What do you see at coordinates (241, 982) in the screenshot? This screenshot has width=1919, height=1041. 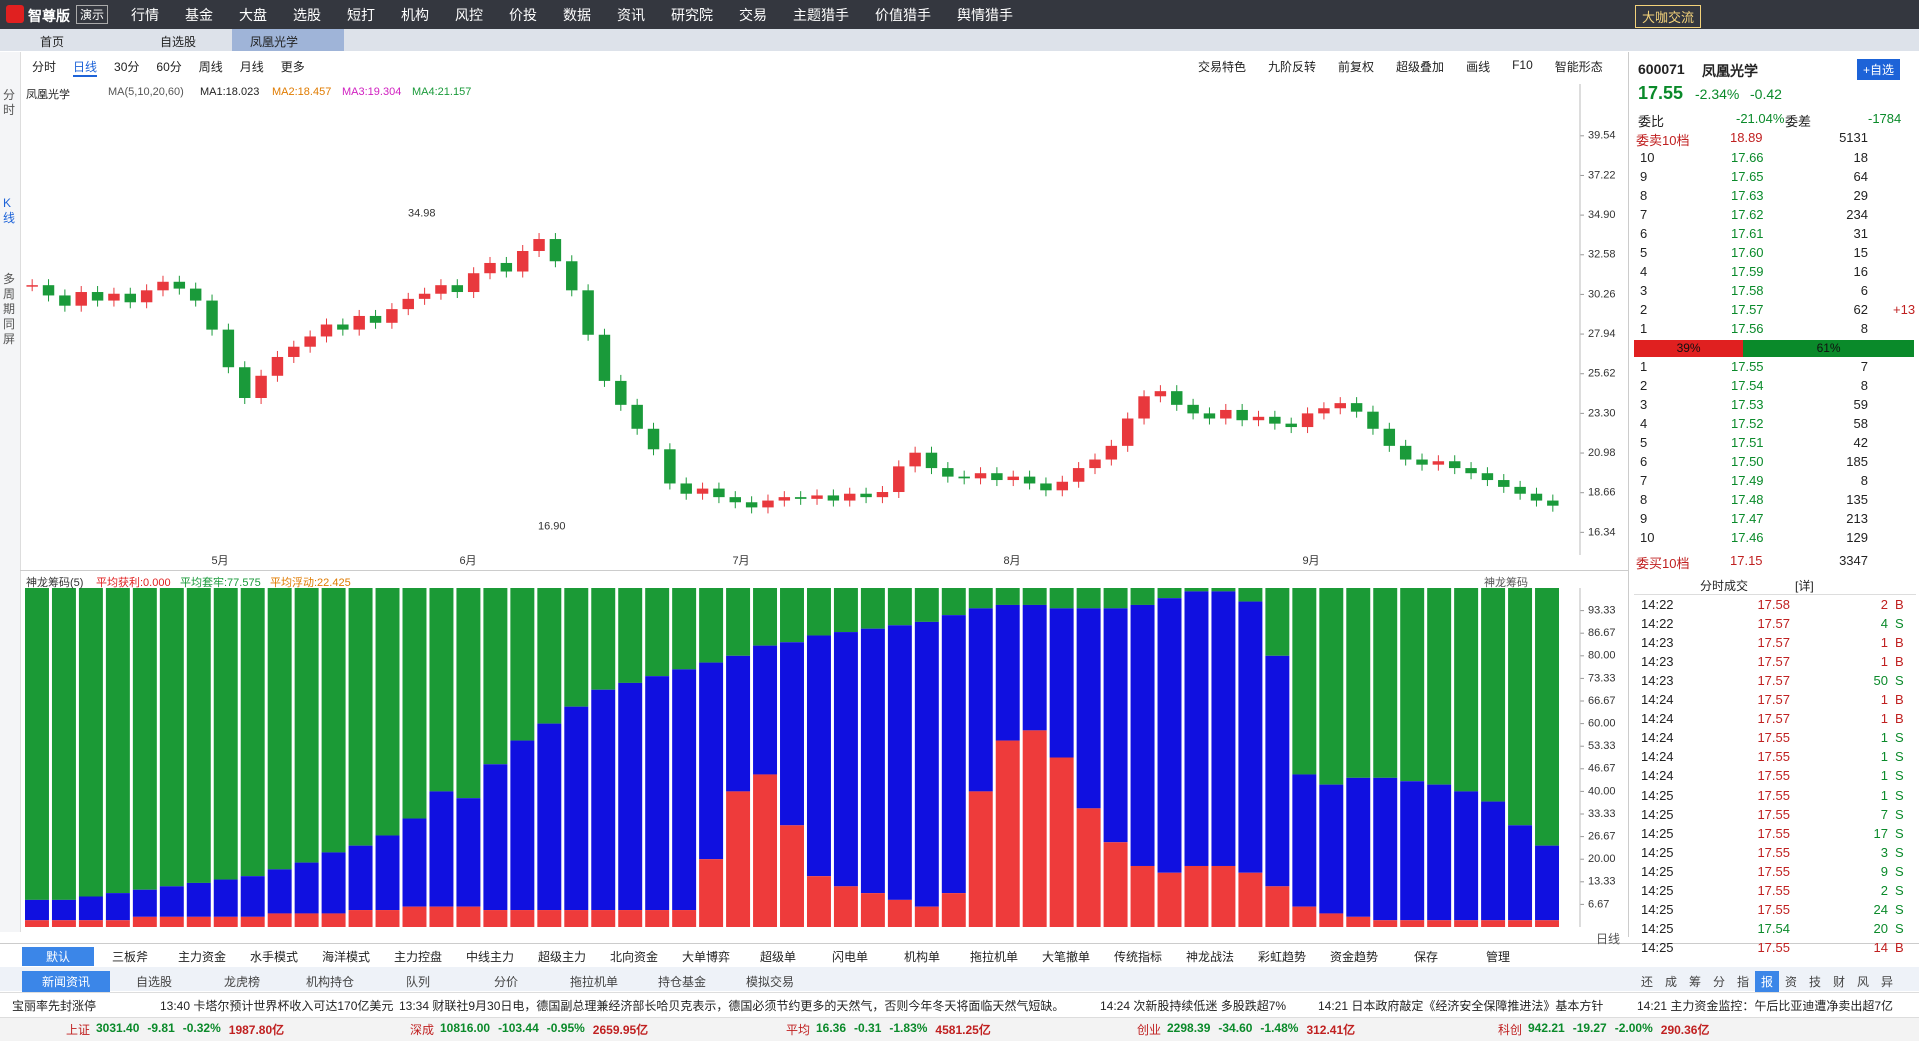 I see `info-tab: 龙虎榜` at bounding box center [241, 982].